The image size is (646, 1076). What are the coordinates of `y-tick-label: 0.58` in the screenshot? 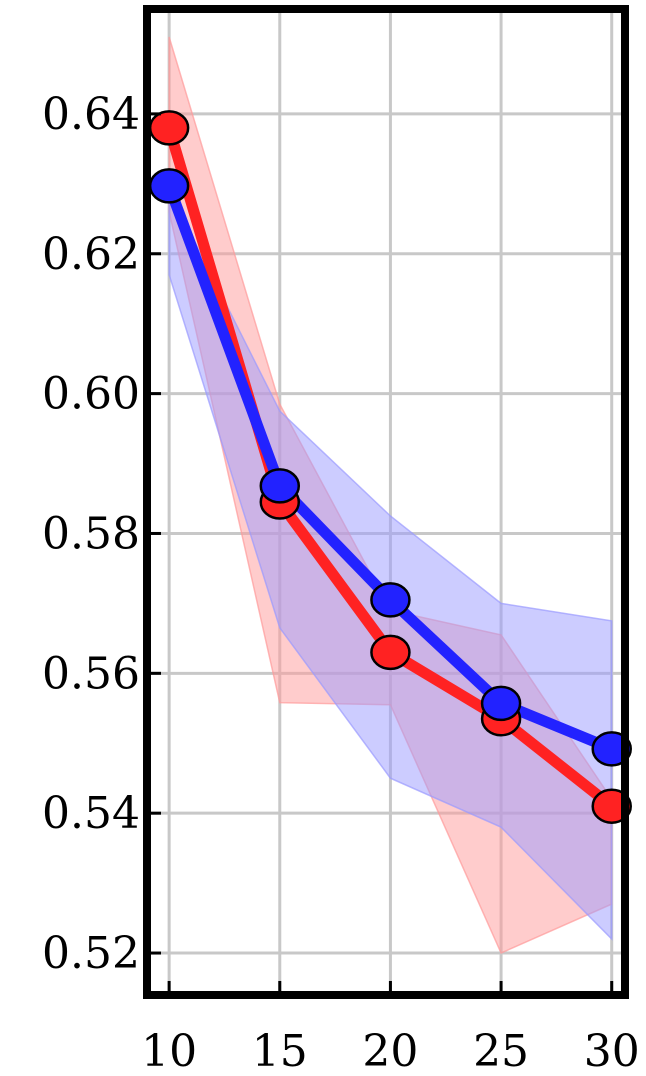 It's located at (91, 533).